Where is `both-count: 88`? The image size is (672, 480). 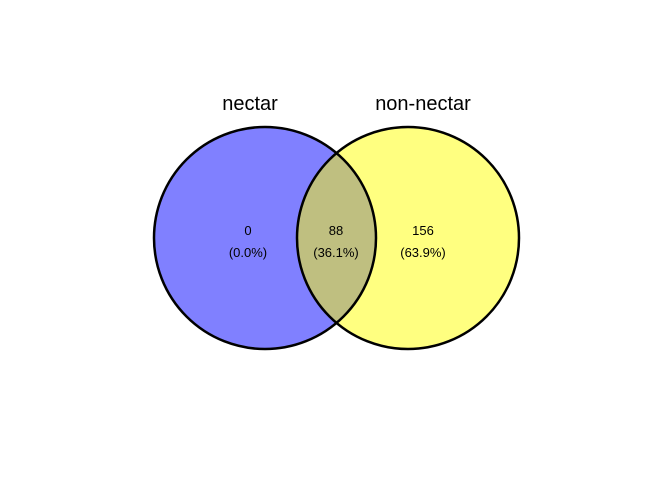
both-count: 88 is located at coordinates (336, 230).